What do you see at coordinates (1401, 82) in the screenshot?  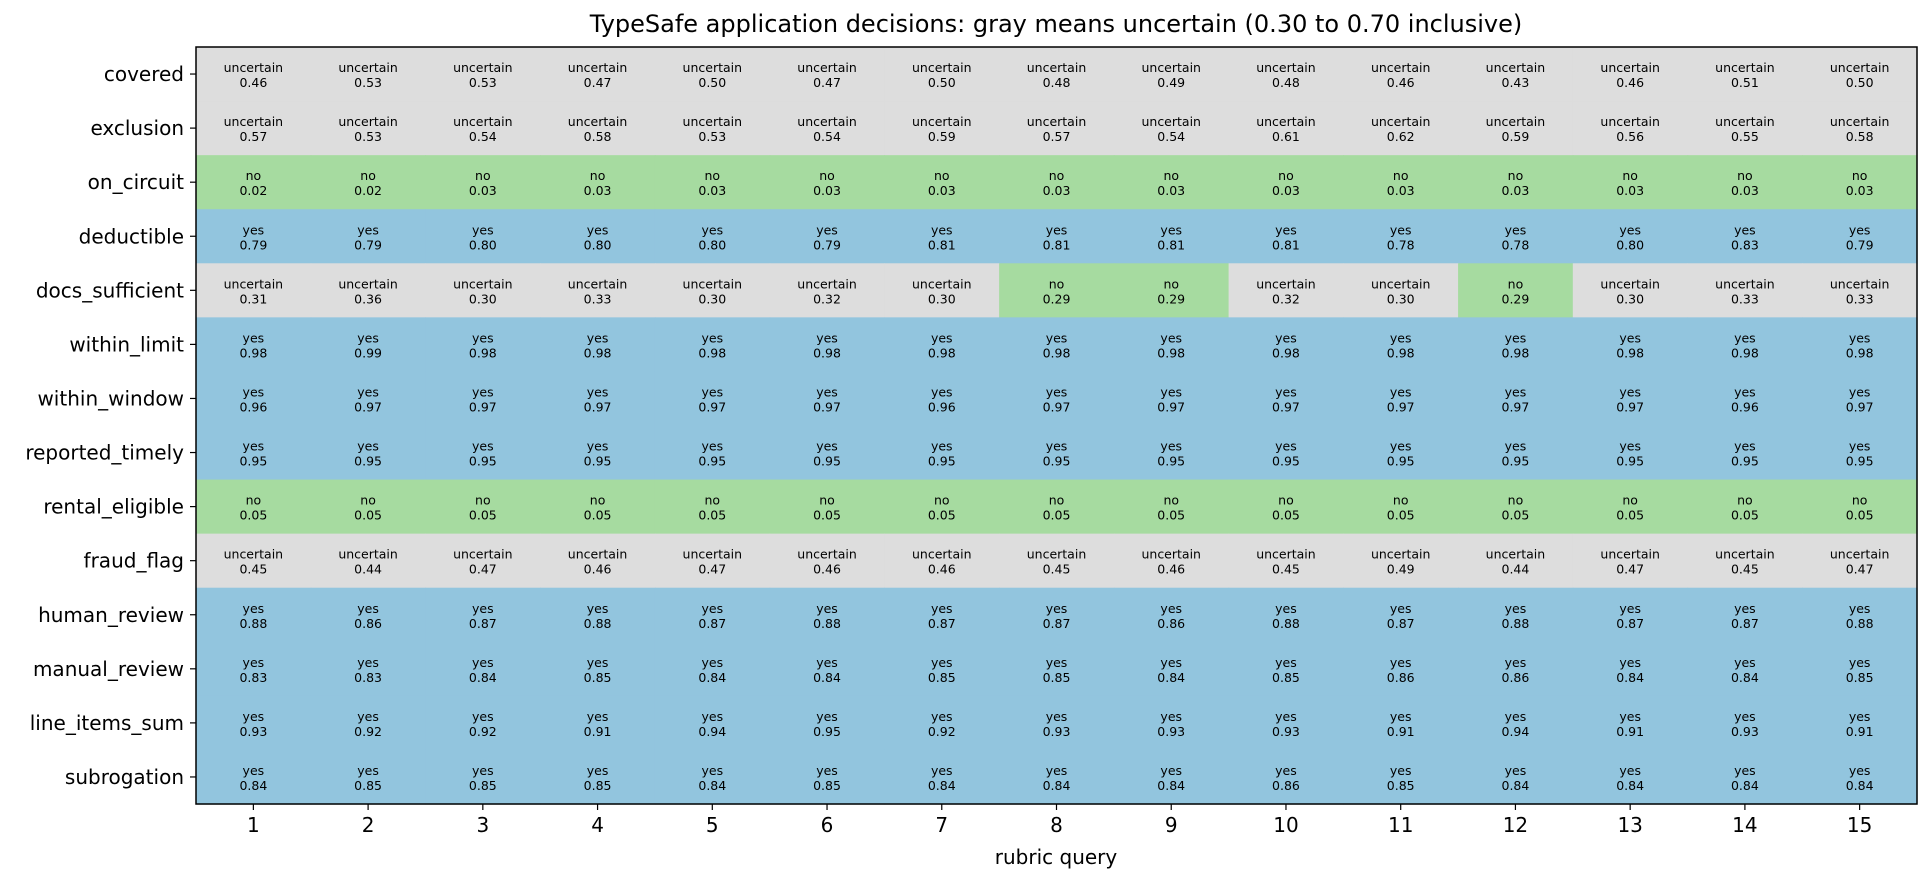 I see `cell-value-label: 0.46` at bounding box center [1401, 82].